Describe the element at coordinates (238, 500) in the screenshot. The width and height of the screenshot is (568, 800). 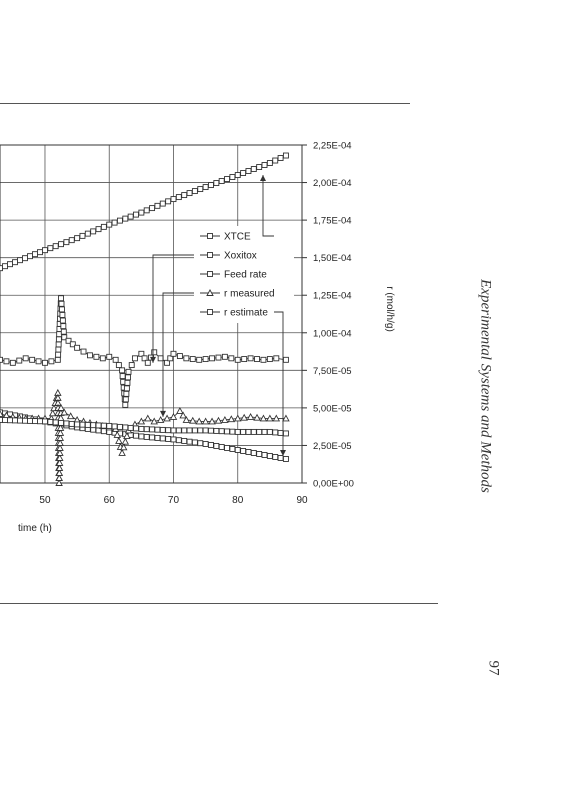
I see `x-tick-label: 80` at that location.